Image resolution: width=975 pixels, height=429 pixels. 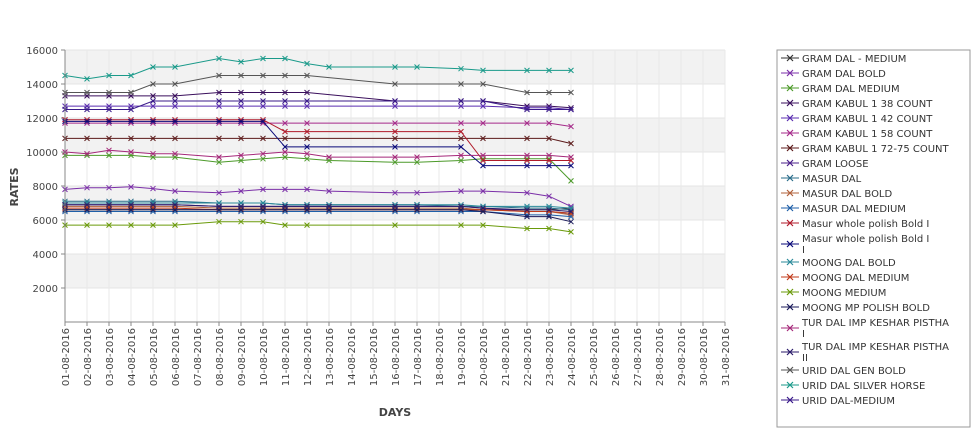 I want to click on x-tick-label: 16-08-2016, so click(x=396, y=357).